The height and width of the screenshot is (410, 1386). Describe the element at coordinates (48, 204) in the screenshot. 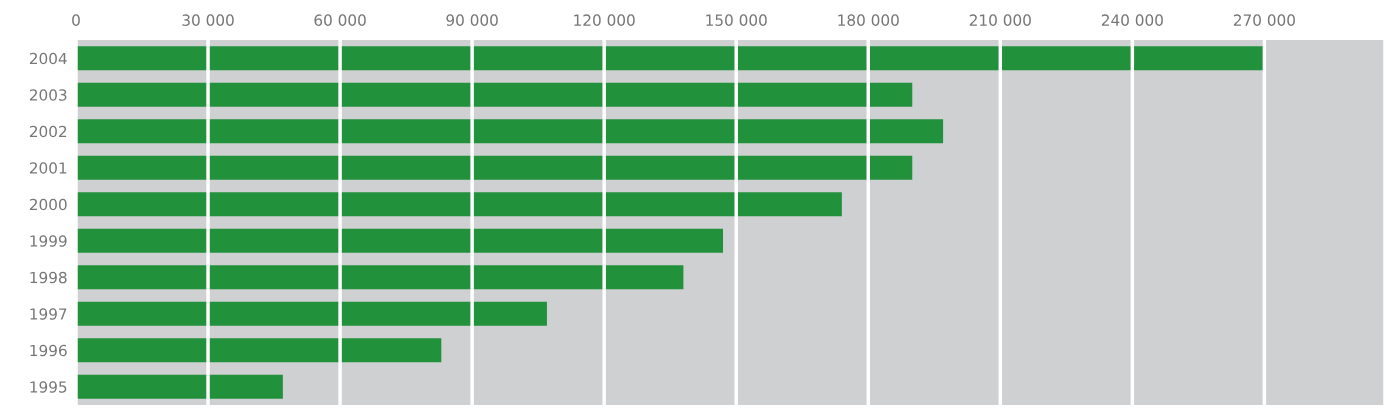

I see `y-tick-label: 2000` at that location.